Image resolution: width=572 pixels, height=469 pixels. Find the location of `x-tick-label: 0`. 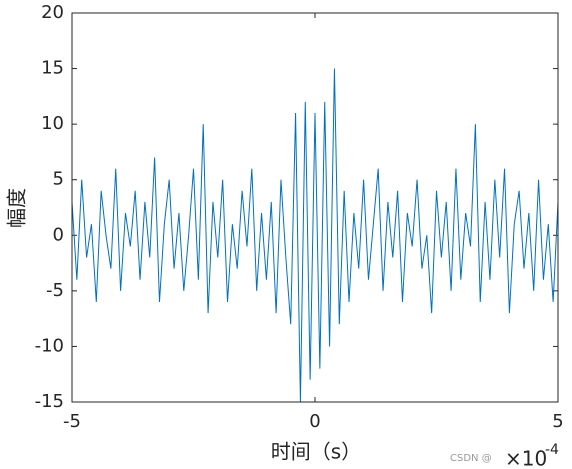

x-tick-label: 0 is located at coordinates (314, 421).